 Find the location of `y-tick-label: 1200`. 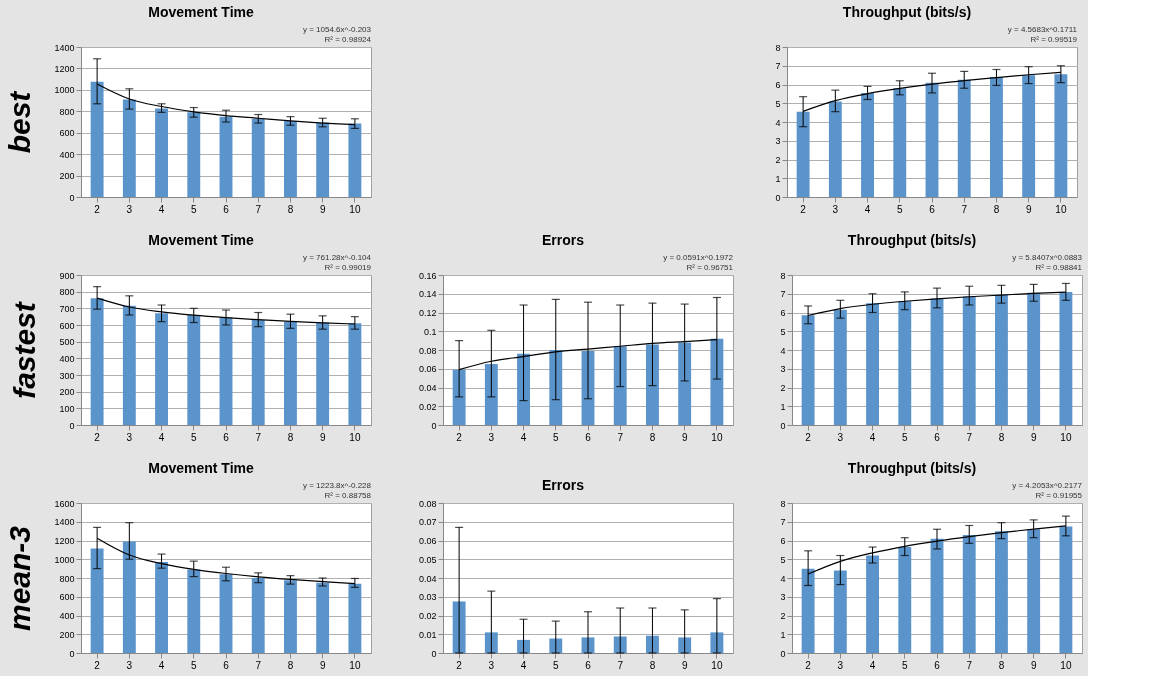

y-tick-label: 1200 is located at coordinates (64, 68).